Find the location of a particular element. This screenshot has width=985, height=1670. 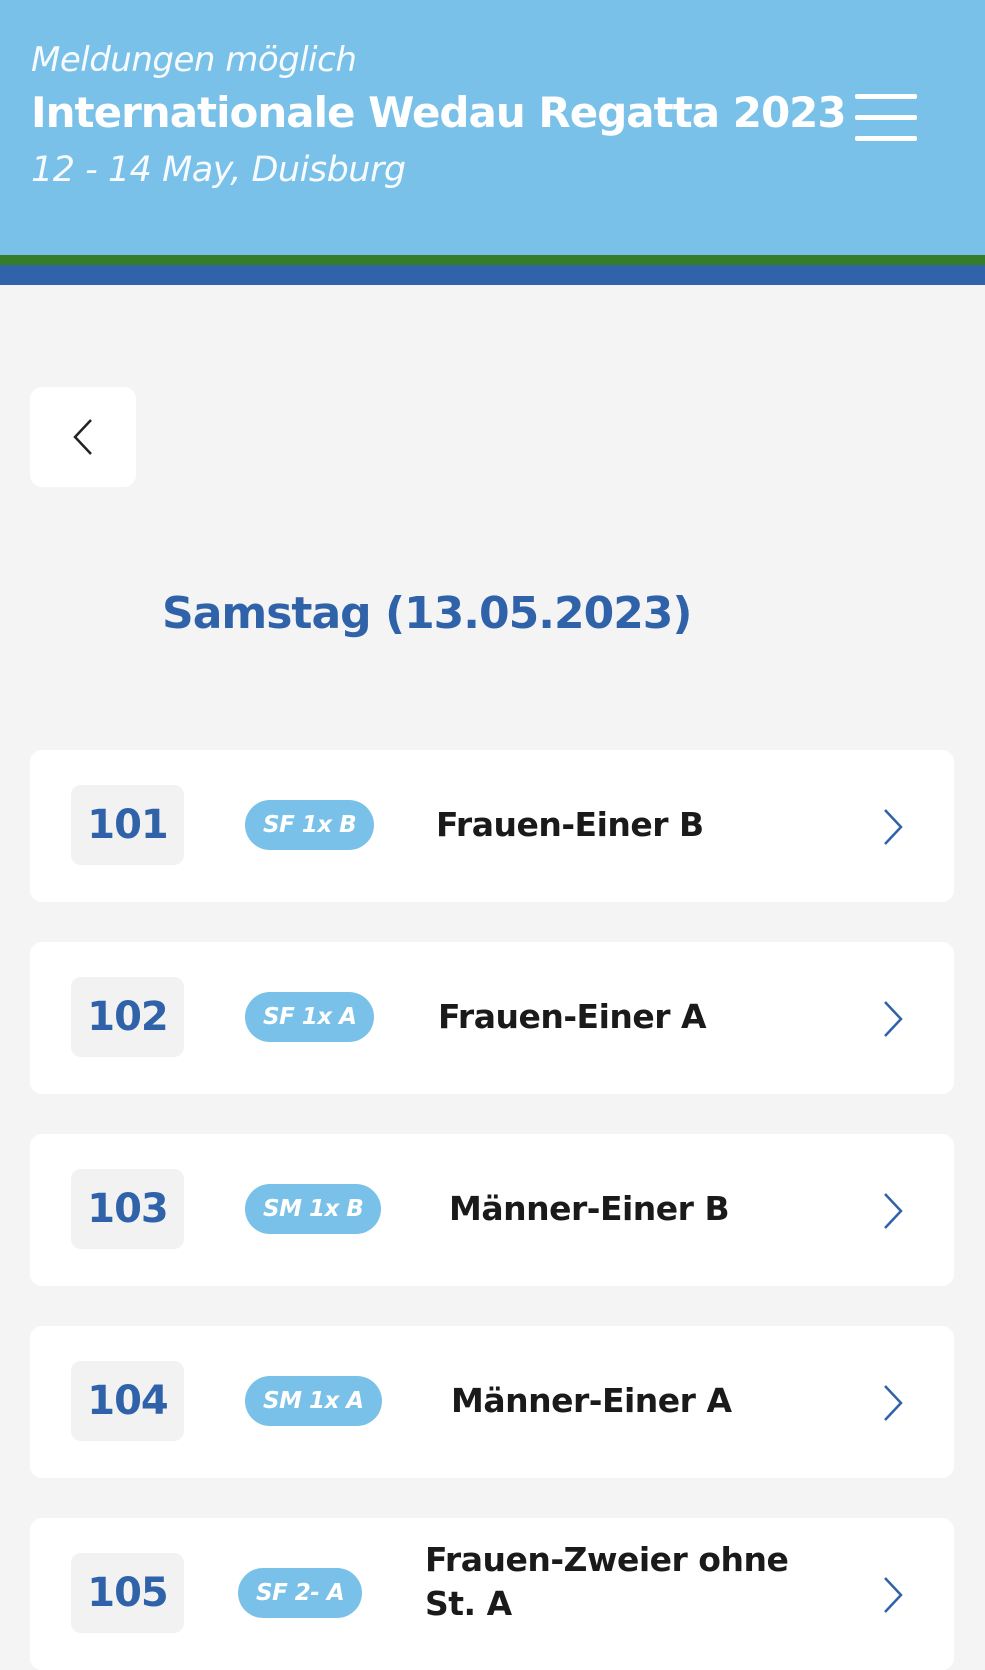

race-name: Frauen-Zweier ohne St. A is located at coordinates (607, 1581).